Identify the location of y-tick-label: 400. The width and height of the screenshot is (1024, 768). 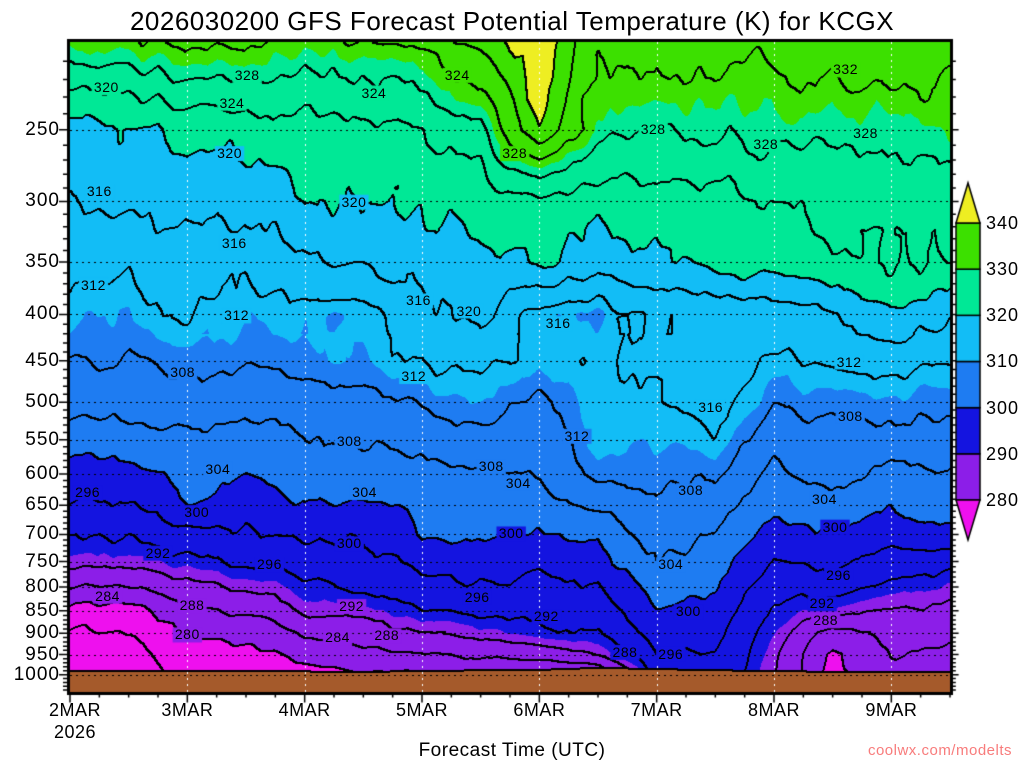
(42, 314).